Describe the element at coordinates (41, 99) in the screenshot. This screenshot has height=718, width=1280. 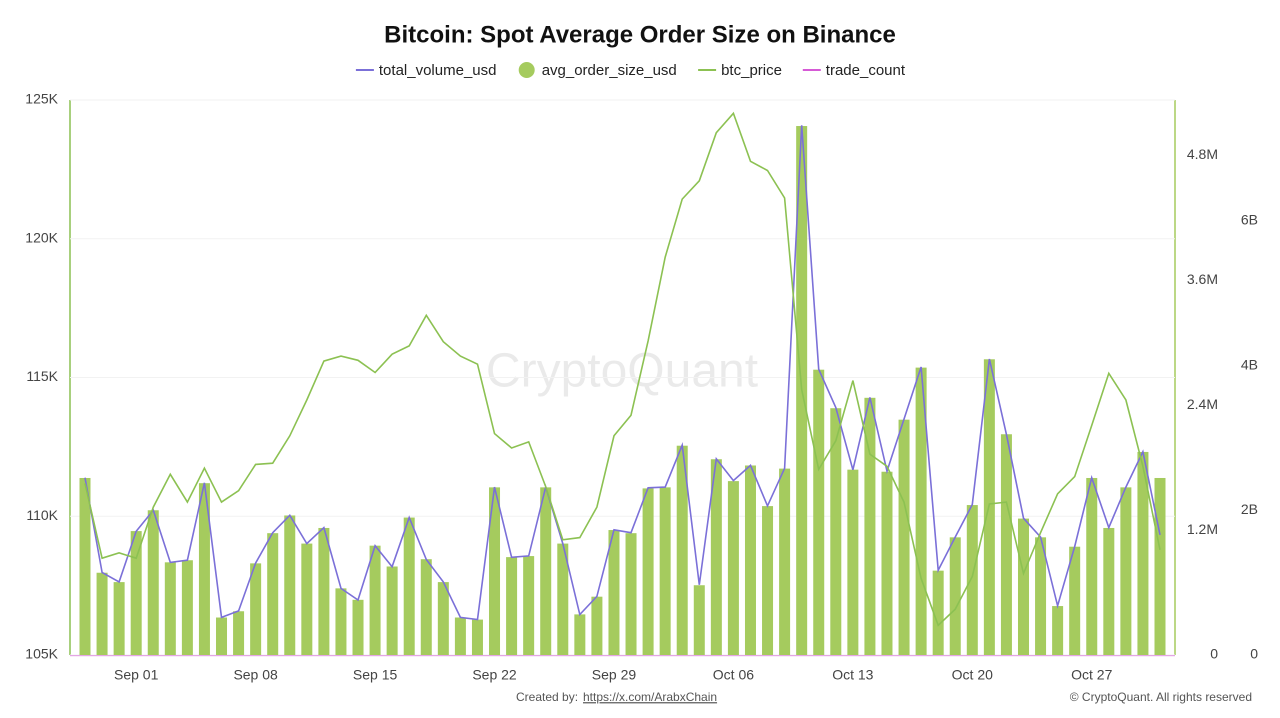
I see `y-tick-label: 125K` at that location.